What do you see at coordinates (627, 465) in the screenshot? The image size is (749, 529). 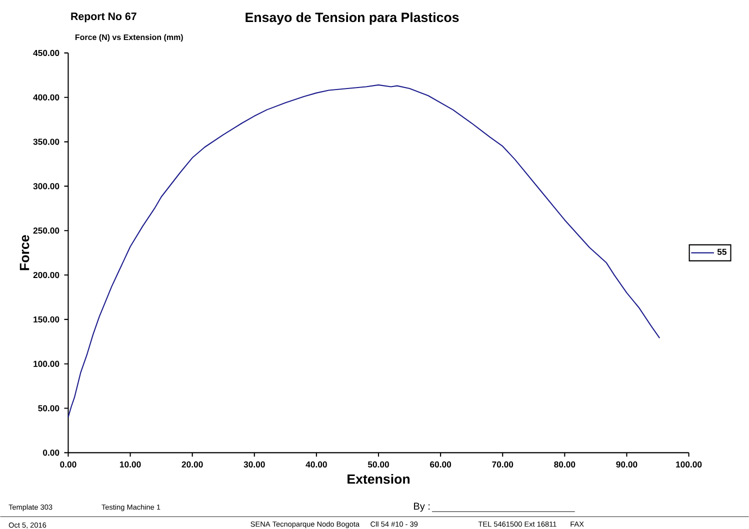 I see `x-tick-label: 90.00` at bounding box center [627, 465].